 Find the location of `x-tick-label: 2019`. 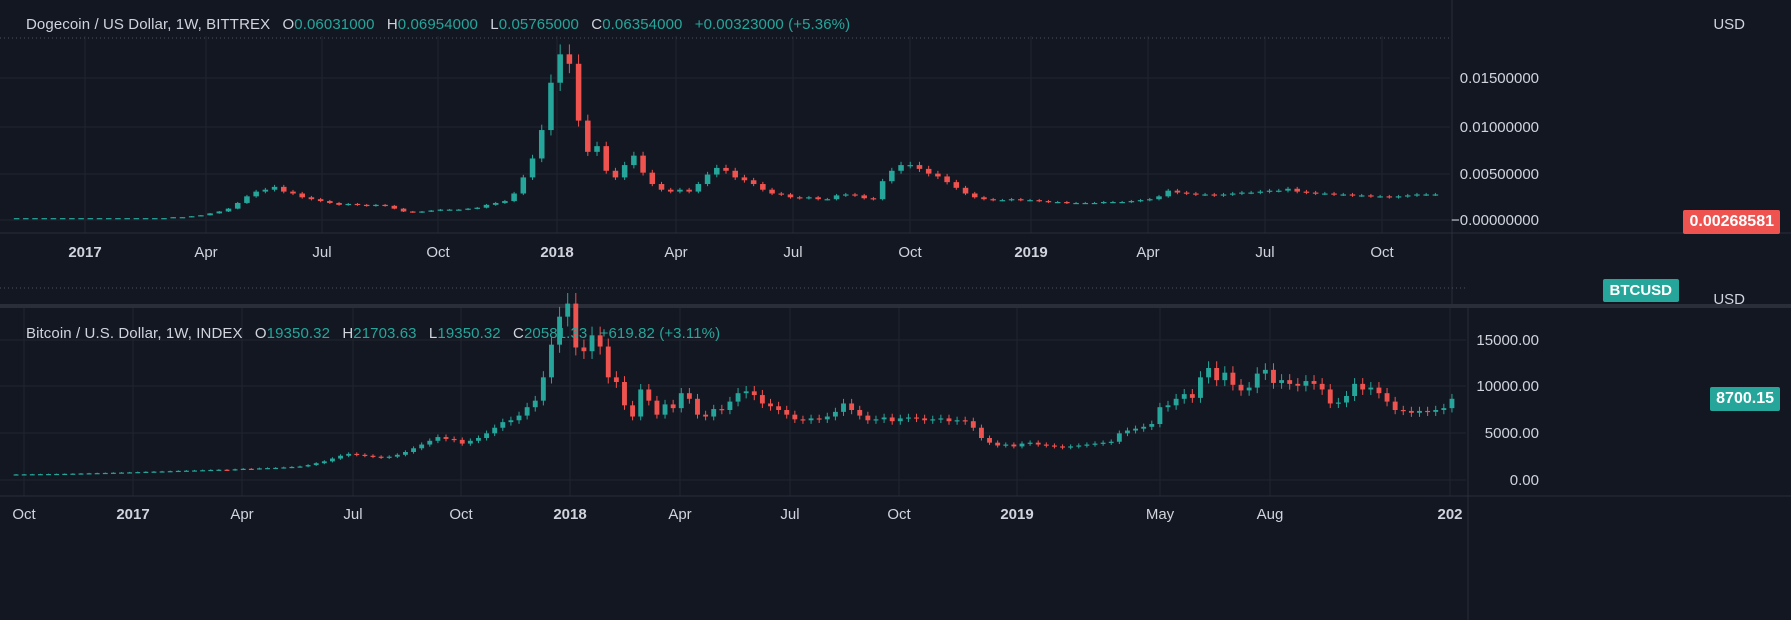

x-tick-label: 2019 is located at coordinates (1016, 514).